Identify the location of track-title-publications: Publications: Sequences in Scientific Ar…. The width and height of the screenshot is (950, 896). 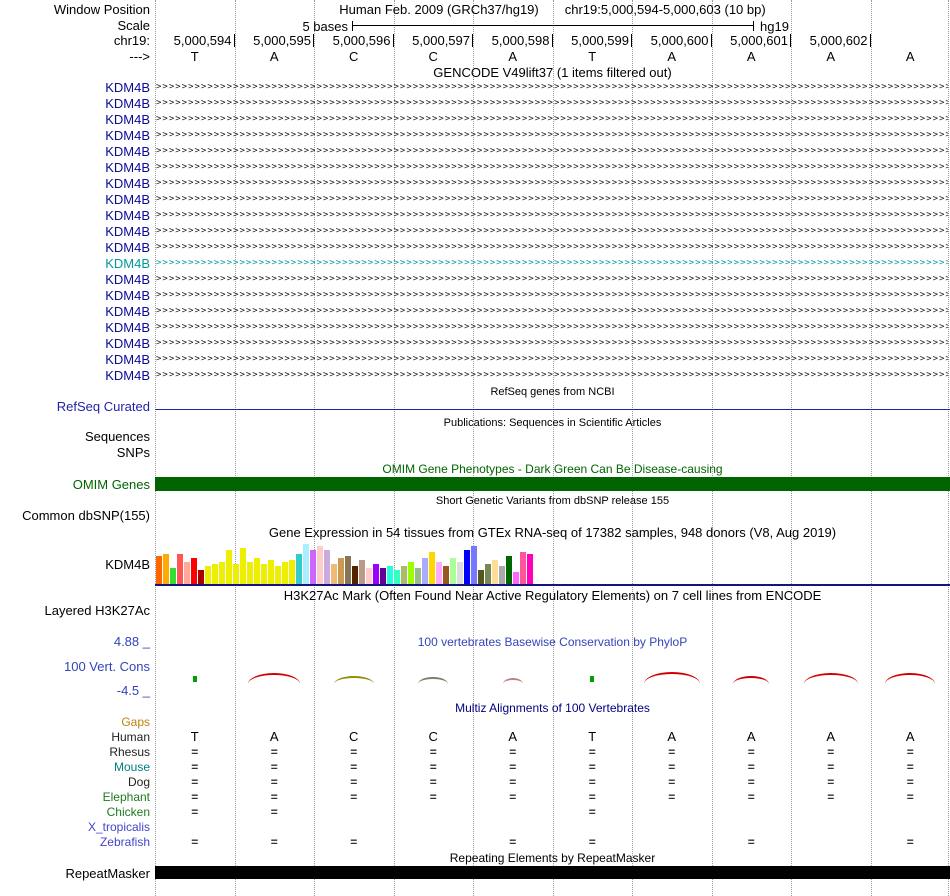
(552, 423).